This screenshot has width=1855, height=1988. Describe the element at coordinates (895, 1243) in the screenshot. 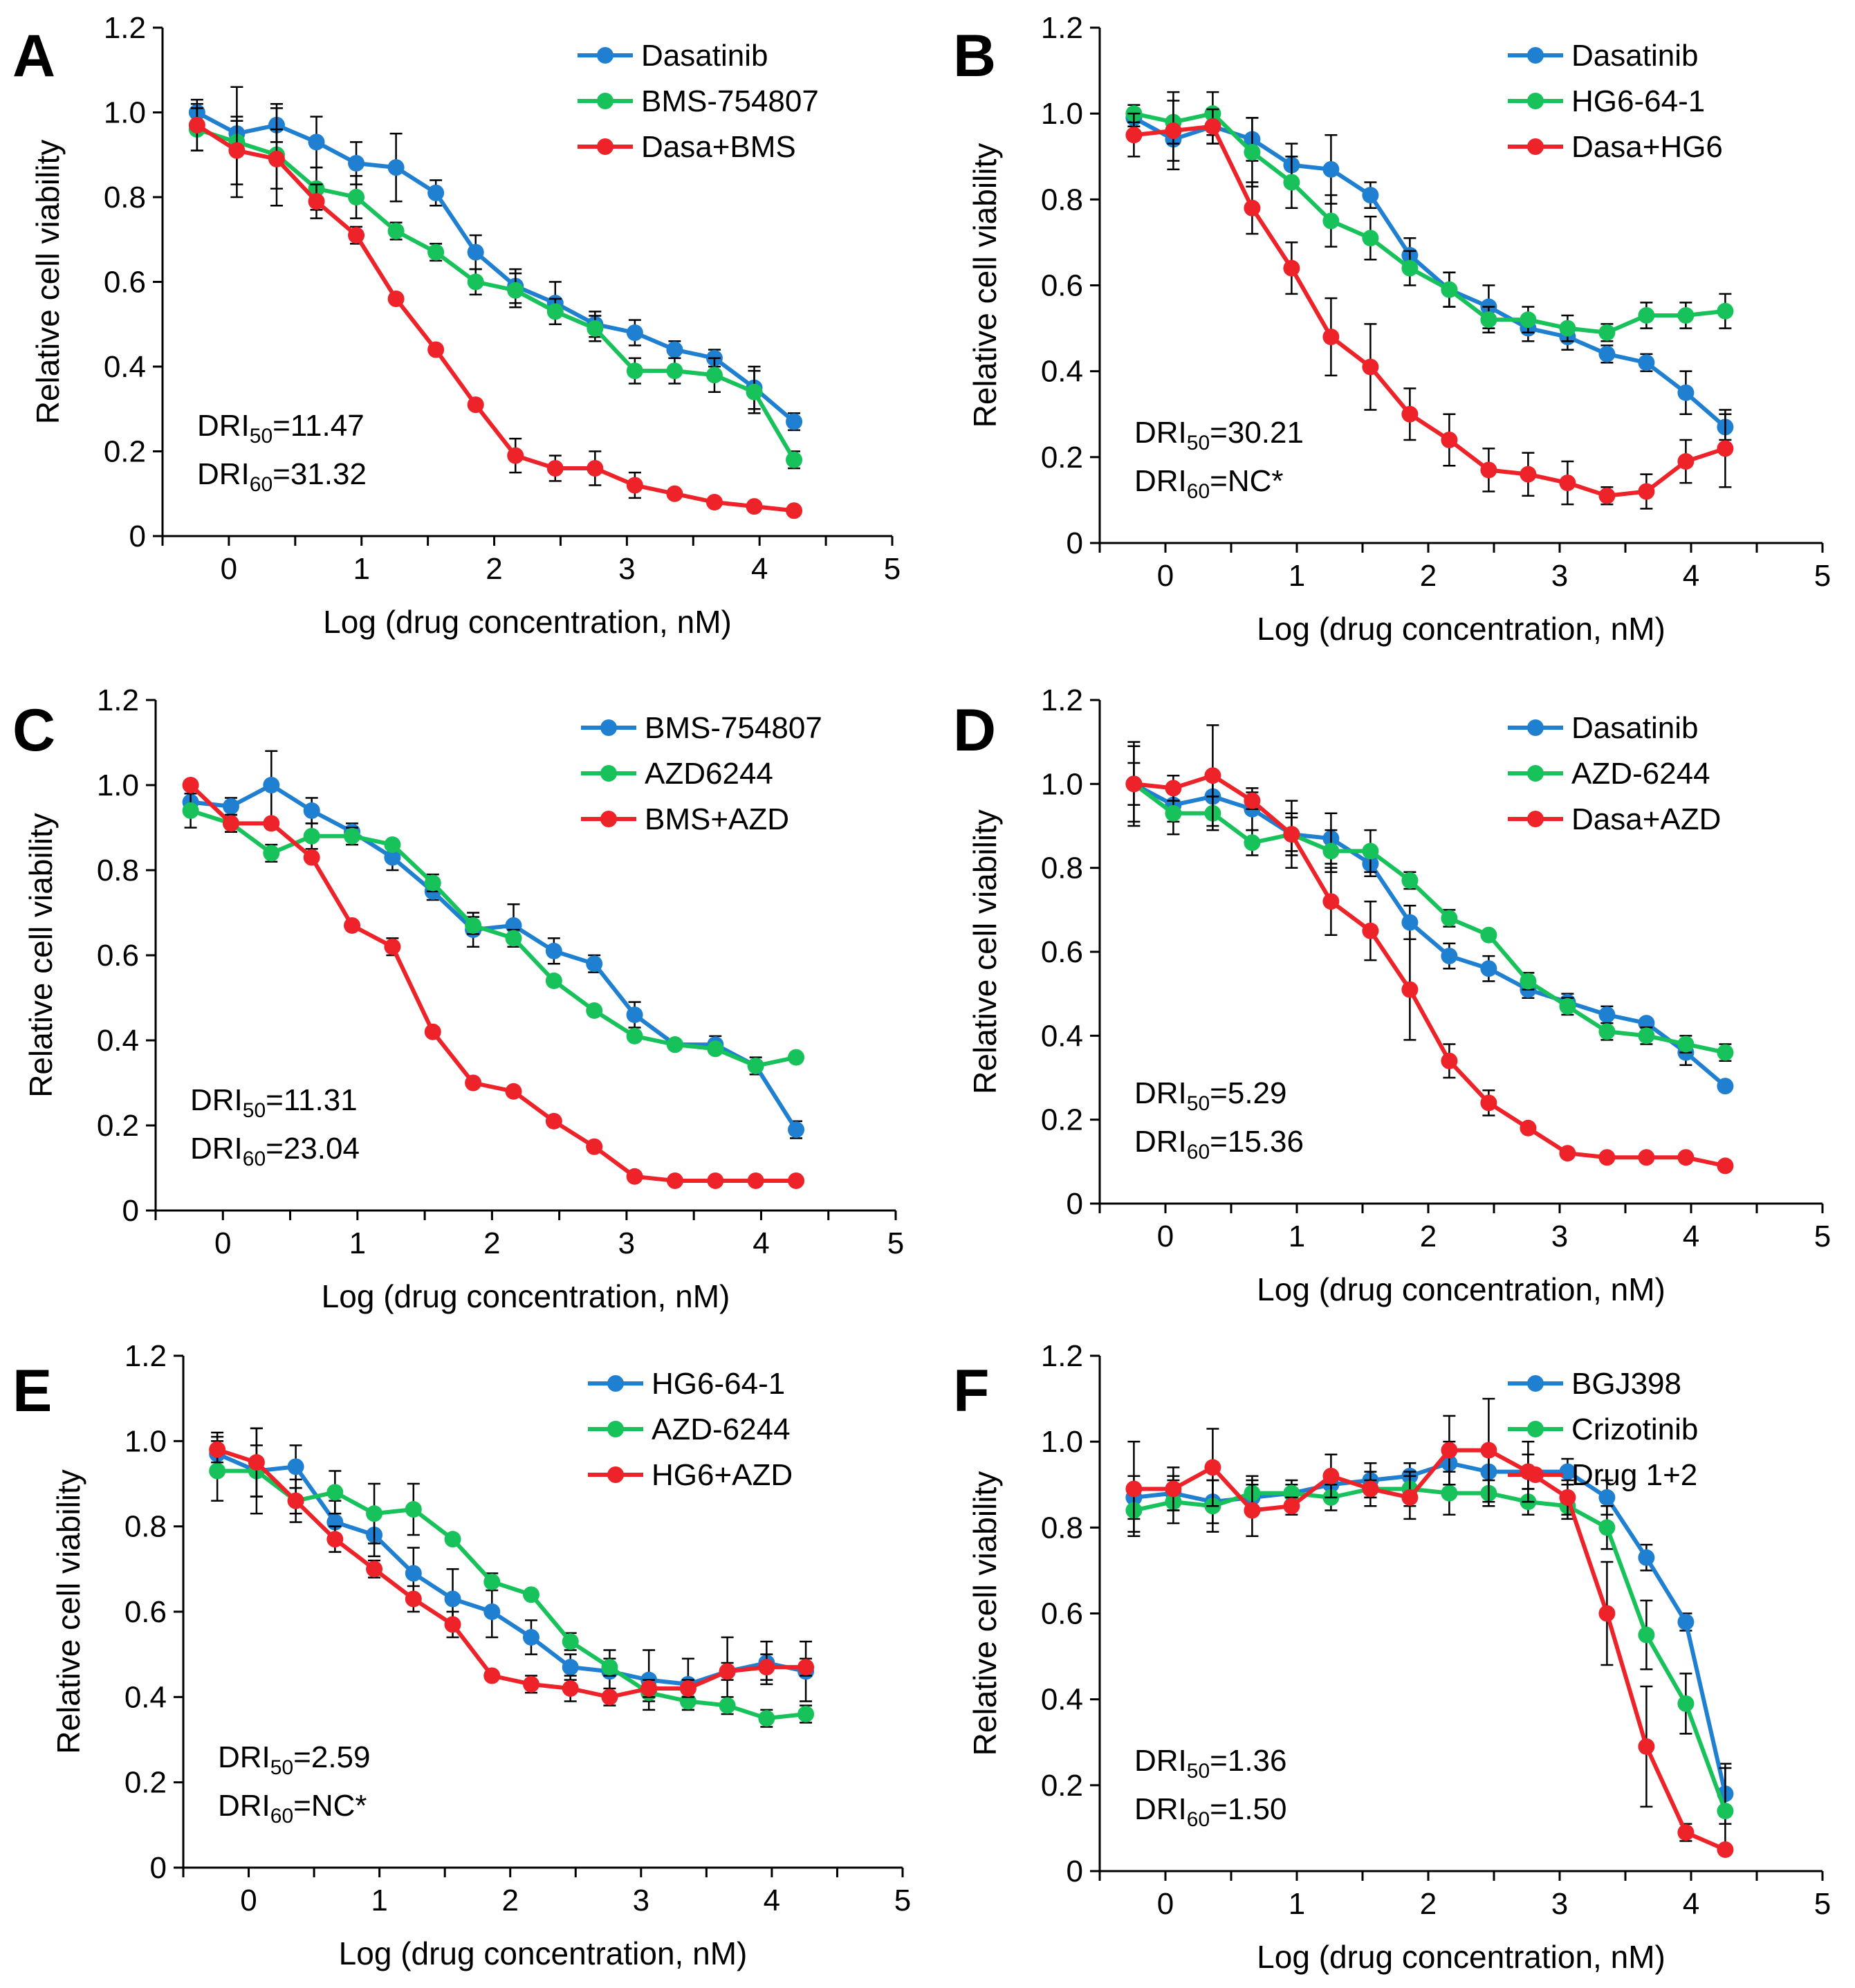

I see `x-tick-label: 5` at that location.